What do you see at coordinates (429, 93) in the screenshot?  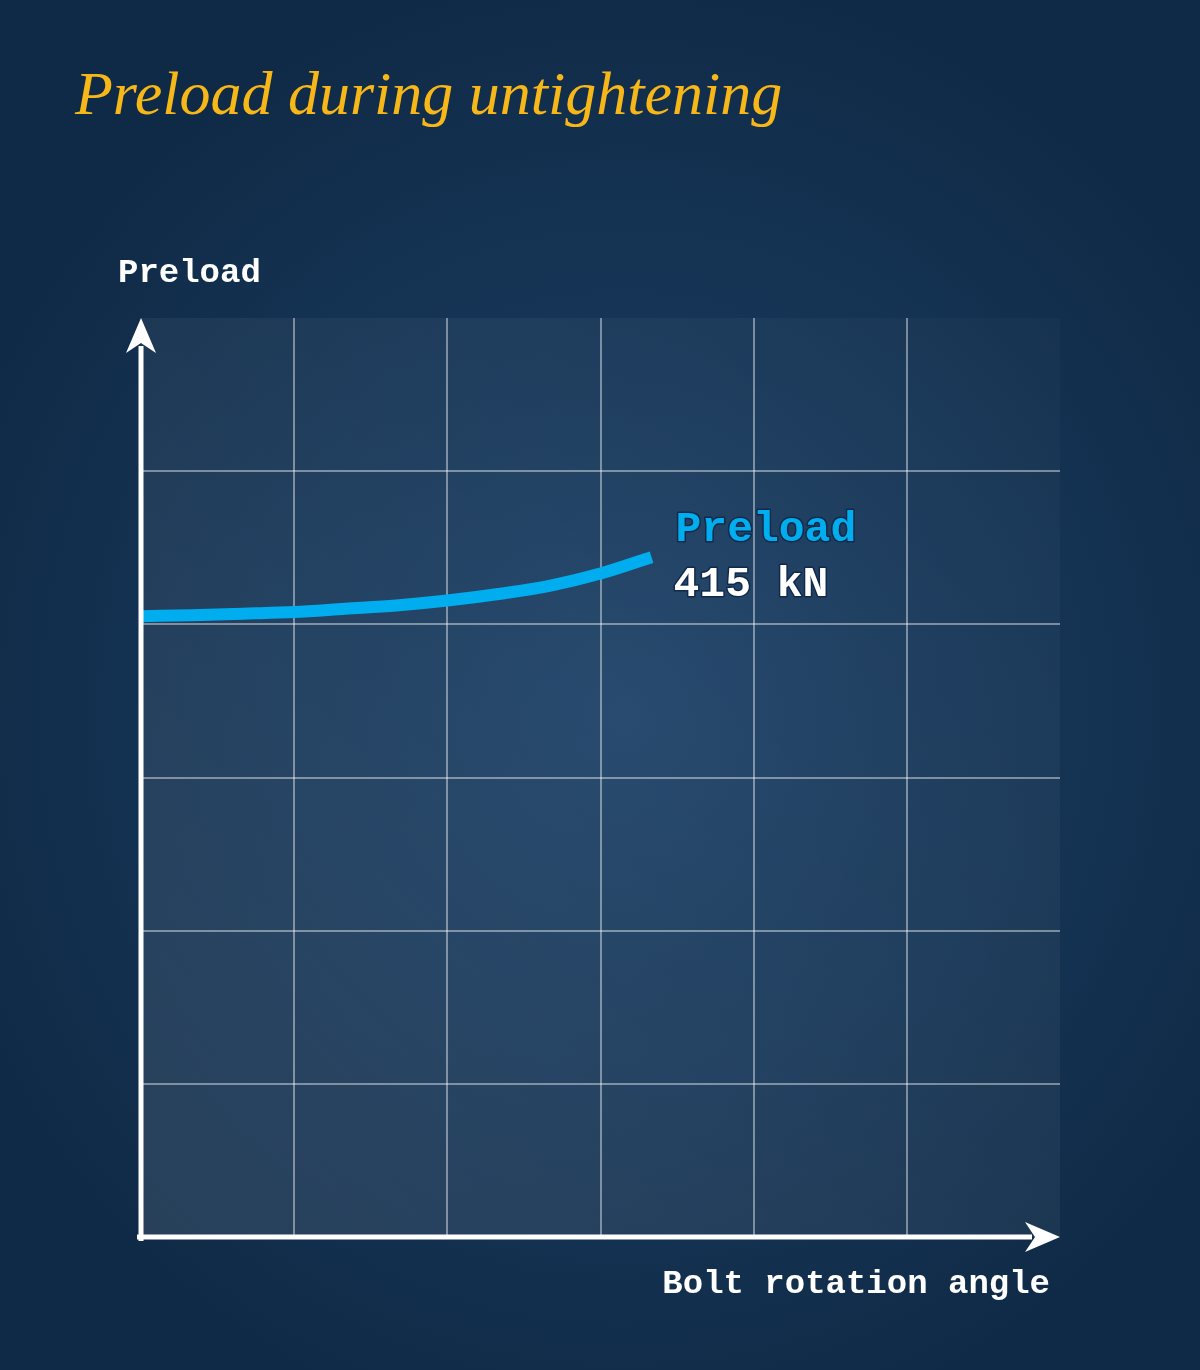 I see `chart-title: Preload during untightening` at bounding box center [429, 93].